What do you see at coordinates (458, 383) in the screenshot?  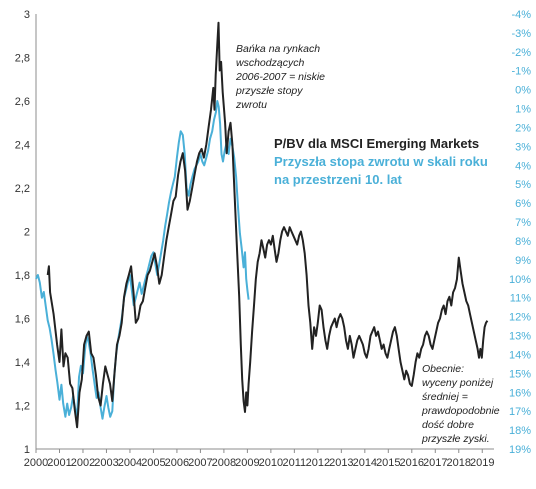 I see `annotation-current-line: wyceny poniżej` at bounding box center [458, 383].